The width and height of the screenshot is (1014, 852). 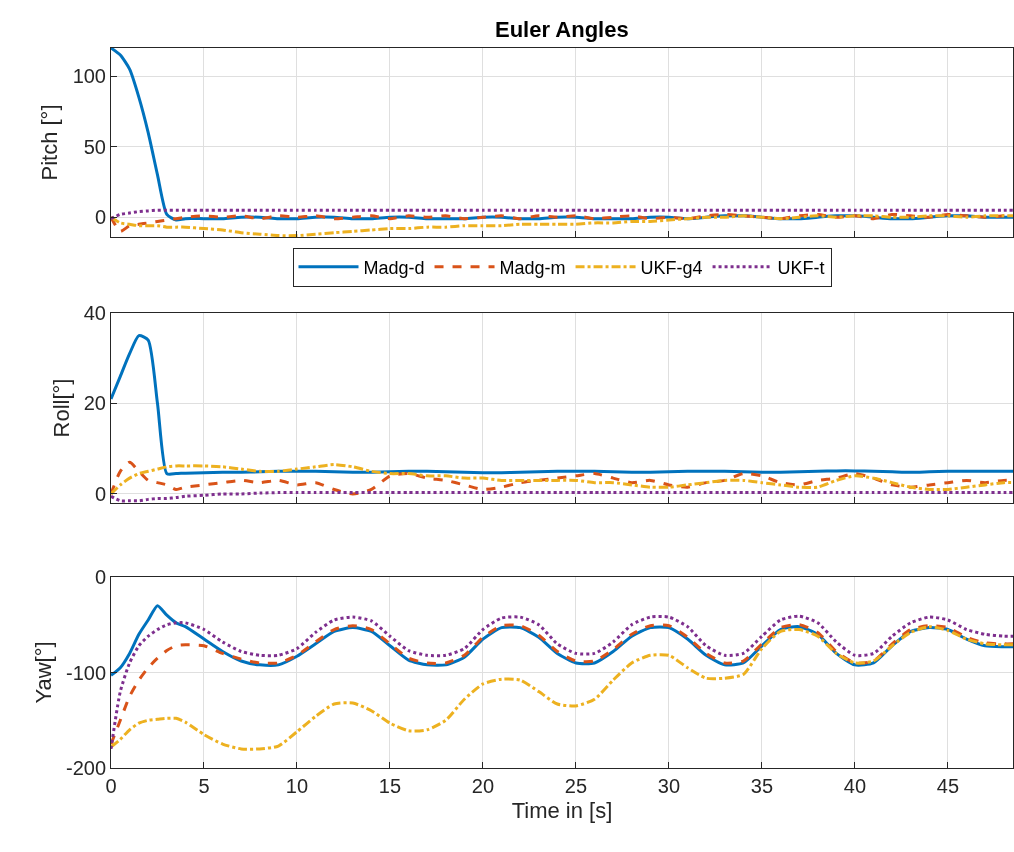 I want to click on x-tick-label: 30, so click(x=669, y=786).